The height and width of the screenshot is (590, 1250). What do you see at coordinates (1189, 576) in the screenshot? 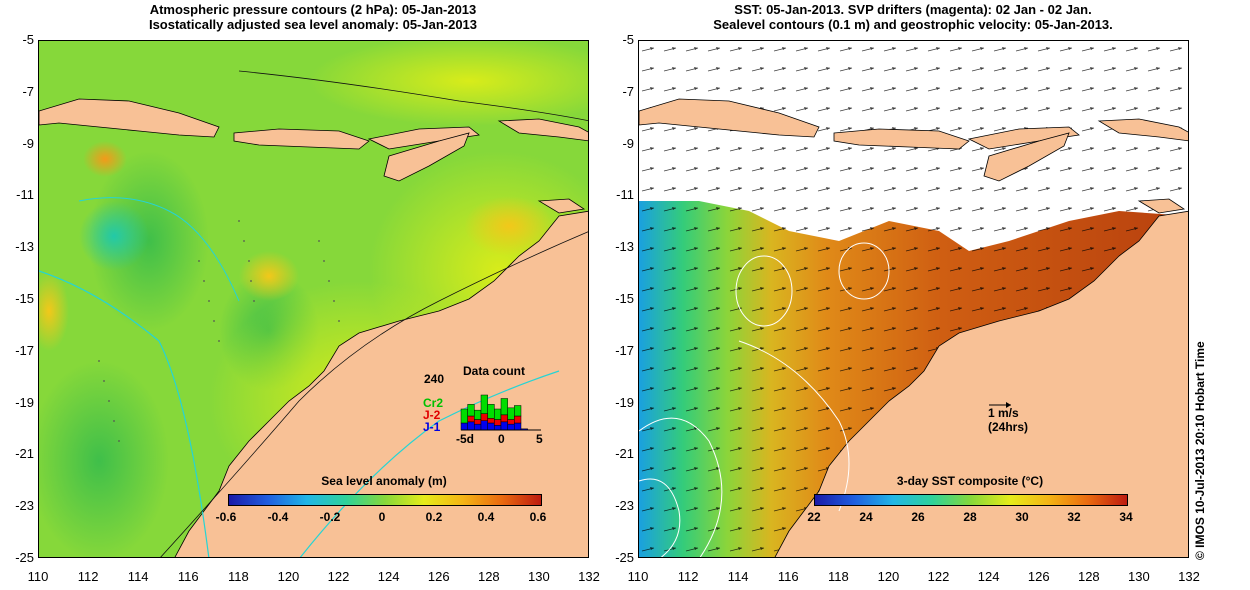
I see `right-x-tick-label: 132` at bounding box center [1189, 576].